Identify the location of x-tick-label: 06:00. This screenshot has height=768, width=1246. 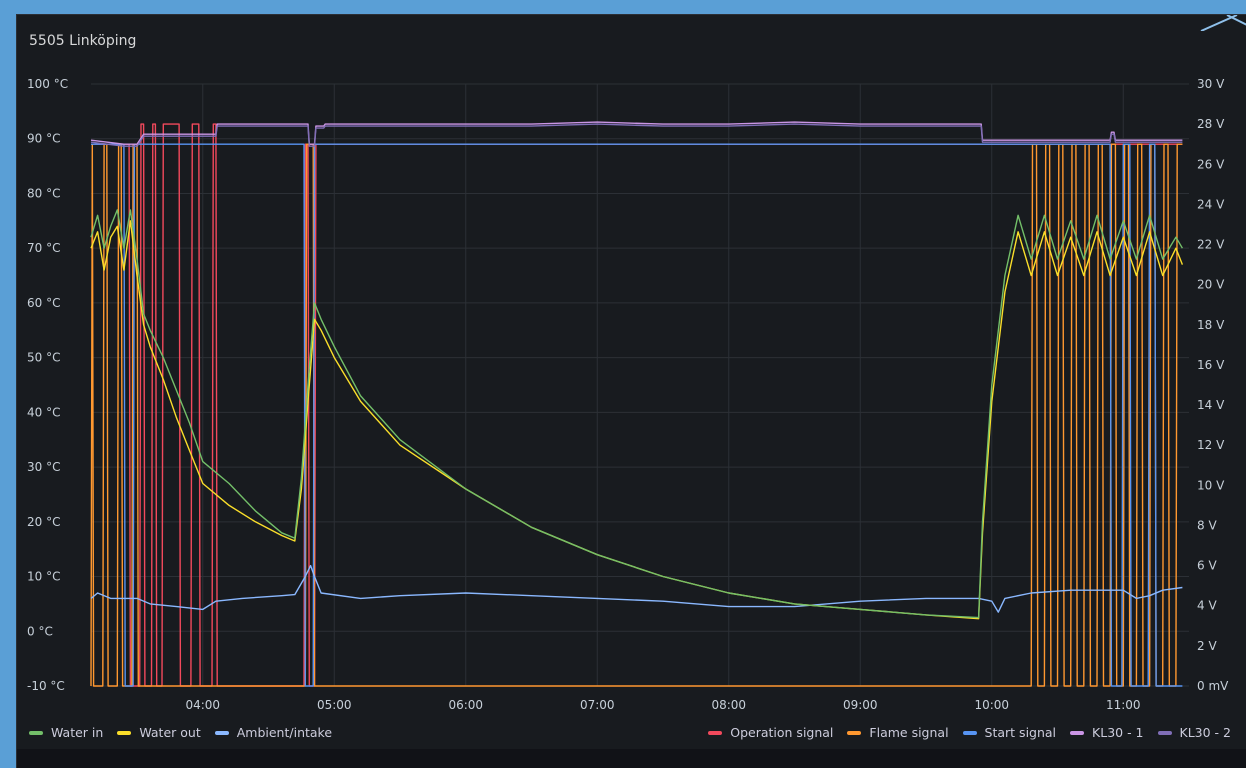
(465, 705).